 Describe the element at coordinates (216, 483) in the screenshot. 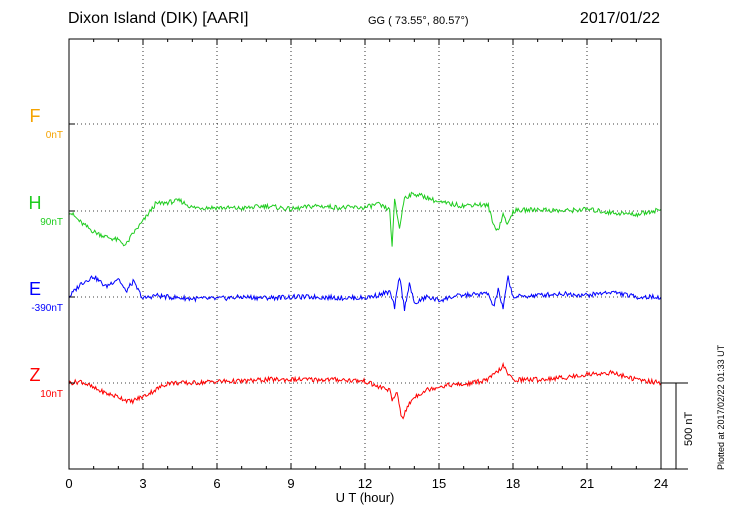

I see `x-tick-label: 6` at that location.